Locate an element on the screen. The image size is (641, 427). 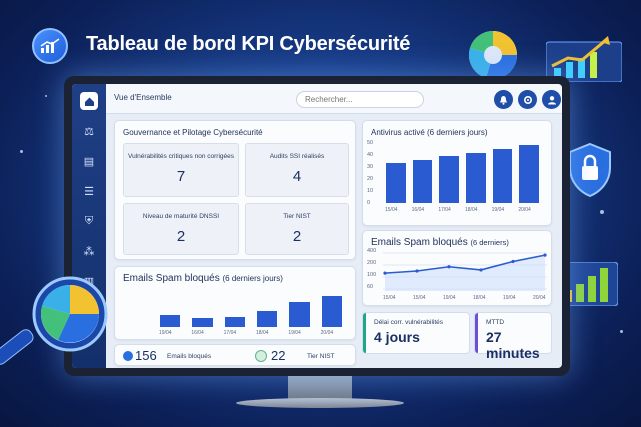
stat-label: MTTD is located at coordinates (495, 322).